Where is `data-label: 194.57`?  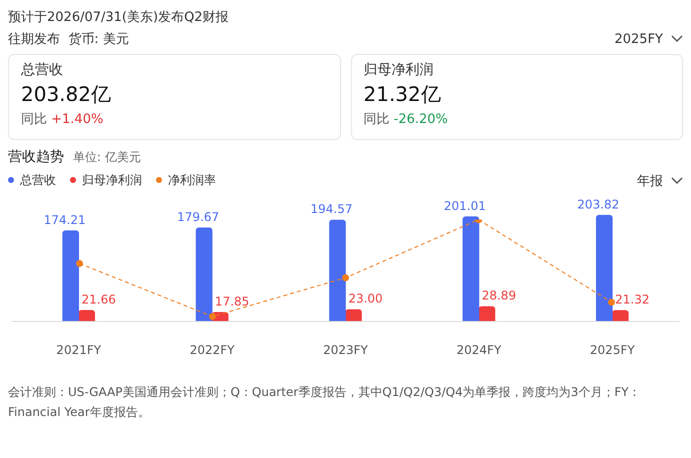
data-label: 194.57 is located at coordinates (331, 209).